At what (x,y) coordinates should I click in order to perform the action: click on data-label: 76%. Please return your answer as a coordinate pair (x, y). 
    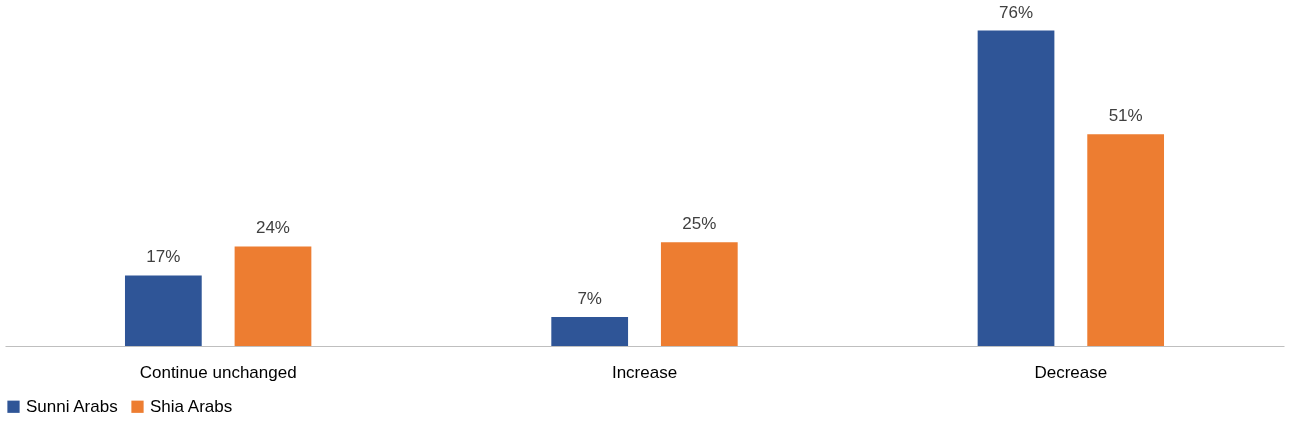
    Looking at the image, I should click on (1016, 12).